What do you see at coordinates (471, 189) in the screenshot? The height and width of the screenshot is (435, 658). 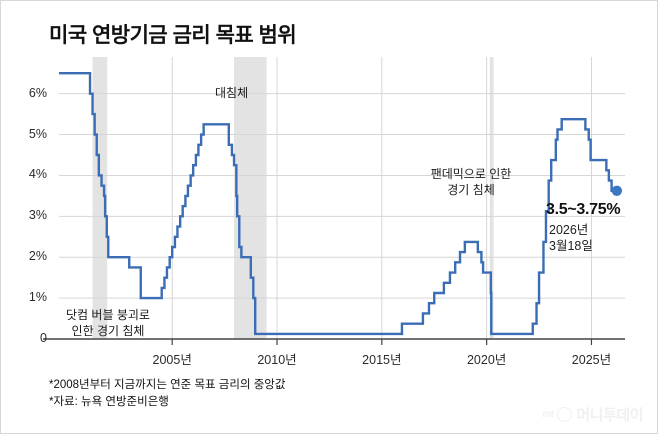 I see `annotation-pandemic-line2: 경기 침체` at bounding box center [471, 189].